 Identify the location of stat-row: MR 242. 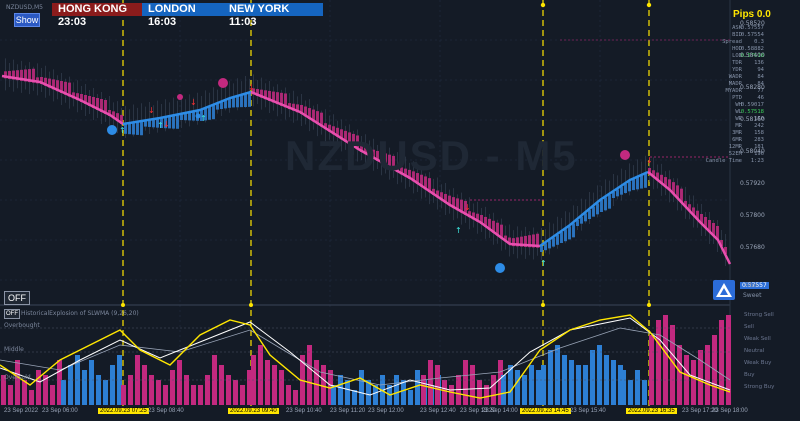
(729, 126).